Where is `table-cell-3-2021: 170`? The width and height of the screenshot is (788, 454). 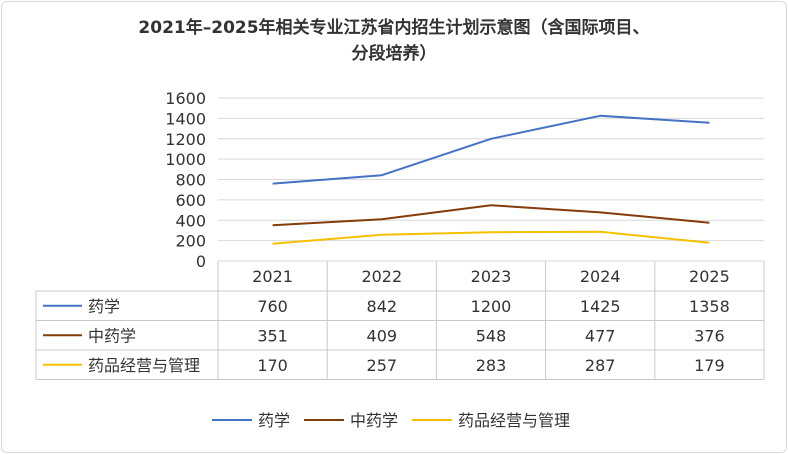 table-cell-3-2021: 170 is located at coordinates (272, 365).